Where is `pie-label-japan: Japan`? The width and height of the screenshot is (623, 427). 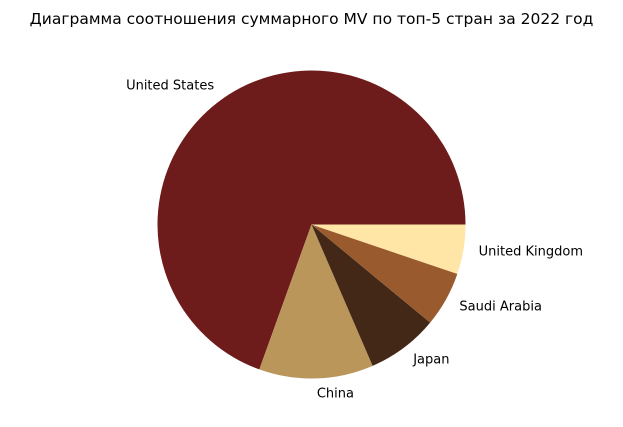 pie-label-japan: Japan is located at coordinates (430, 359).